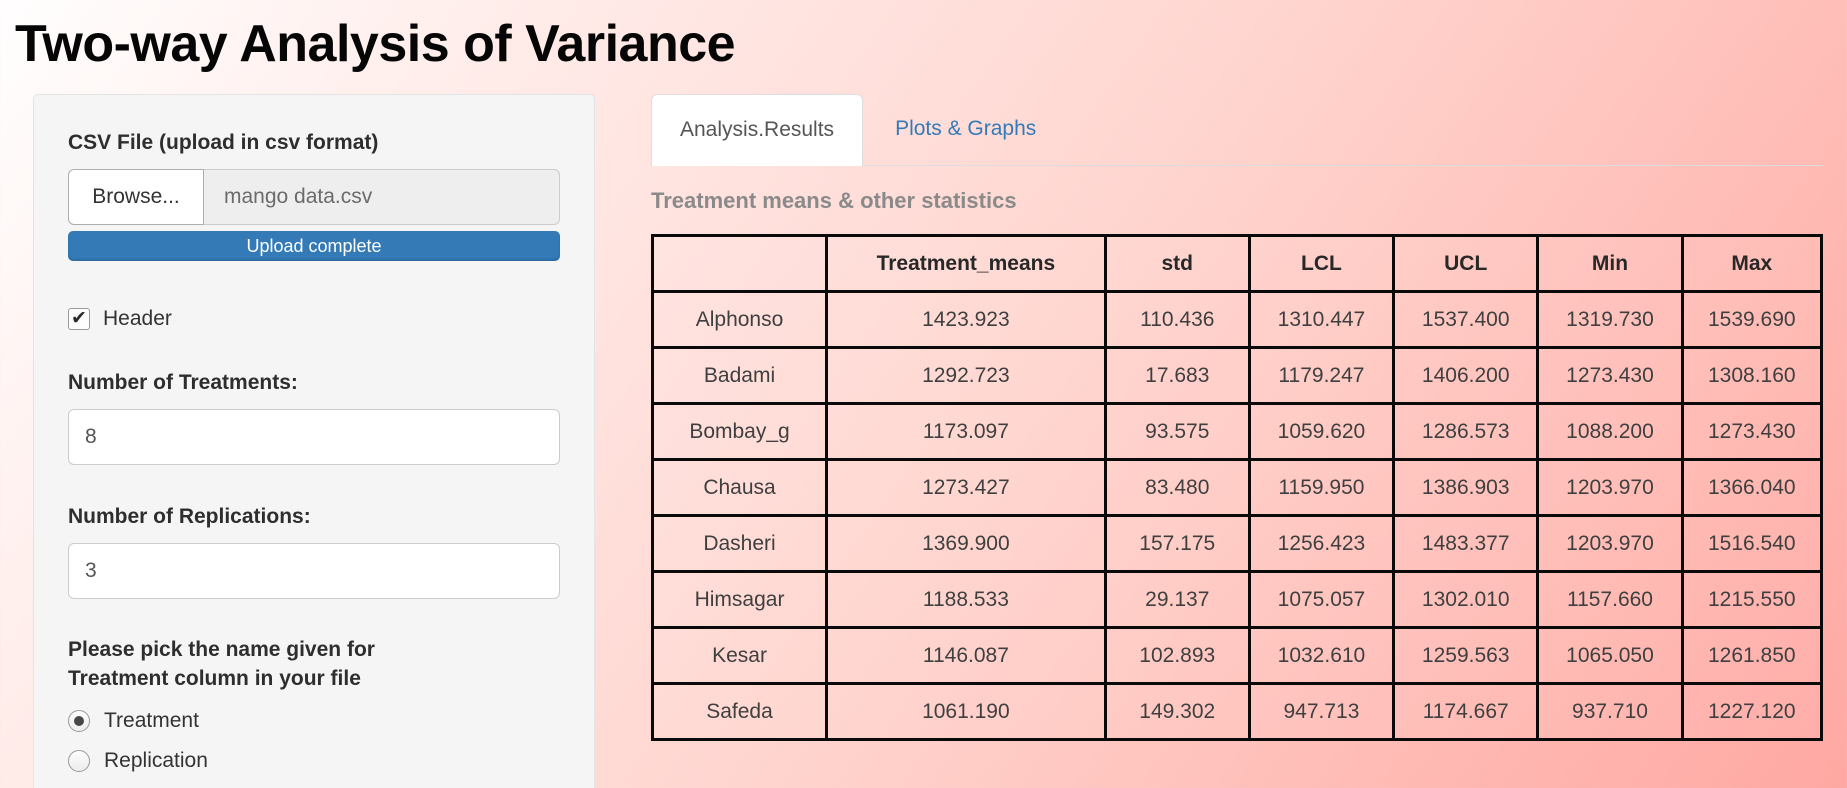 The image size is (1847, 788). I want to click on row-label: Bombay_g, so click(739, 431).